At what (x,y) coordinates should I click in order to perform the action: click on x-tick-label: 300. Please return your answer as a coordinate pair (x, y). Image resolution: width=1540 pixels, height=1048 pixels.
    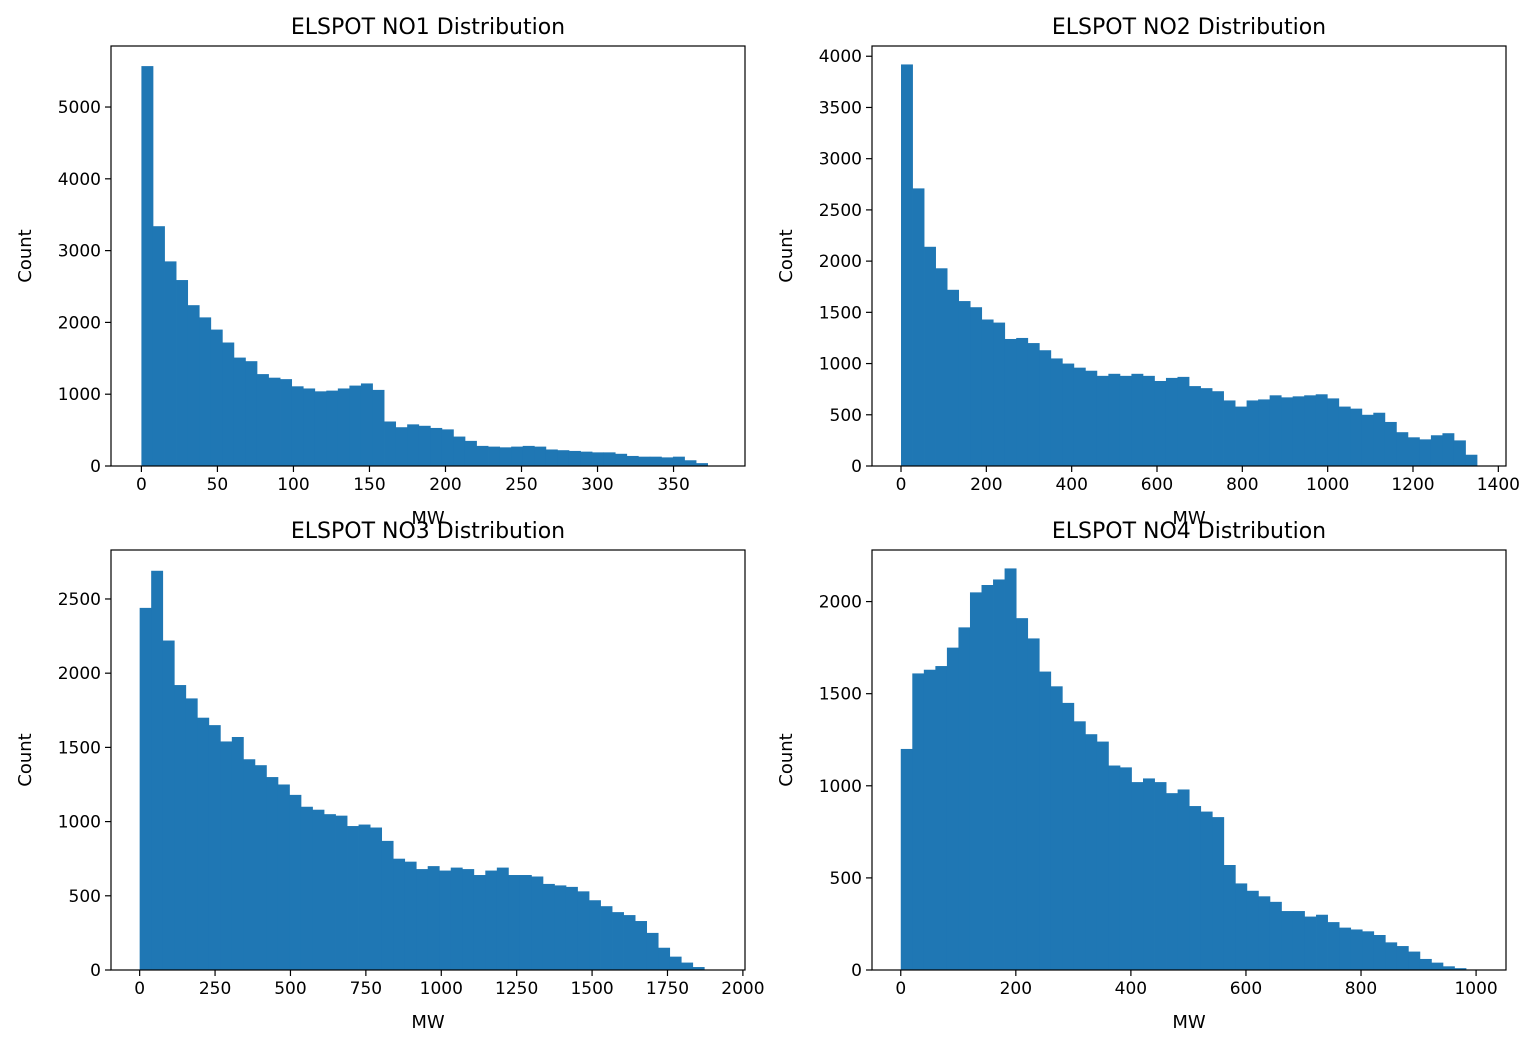
    Looking at the image, I should click on (597, 485).